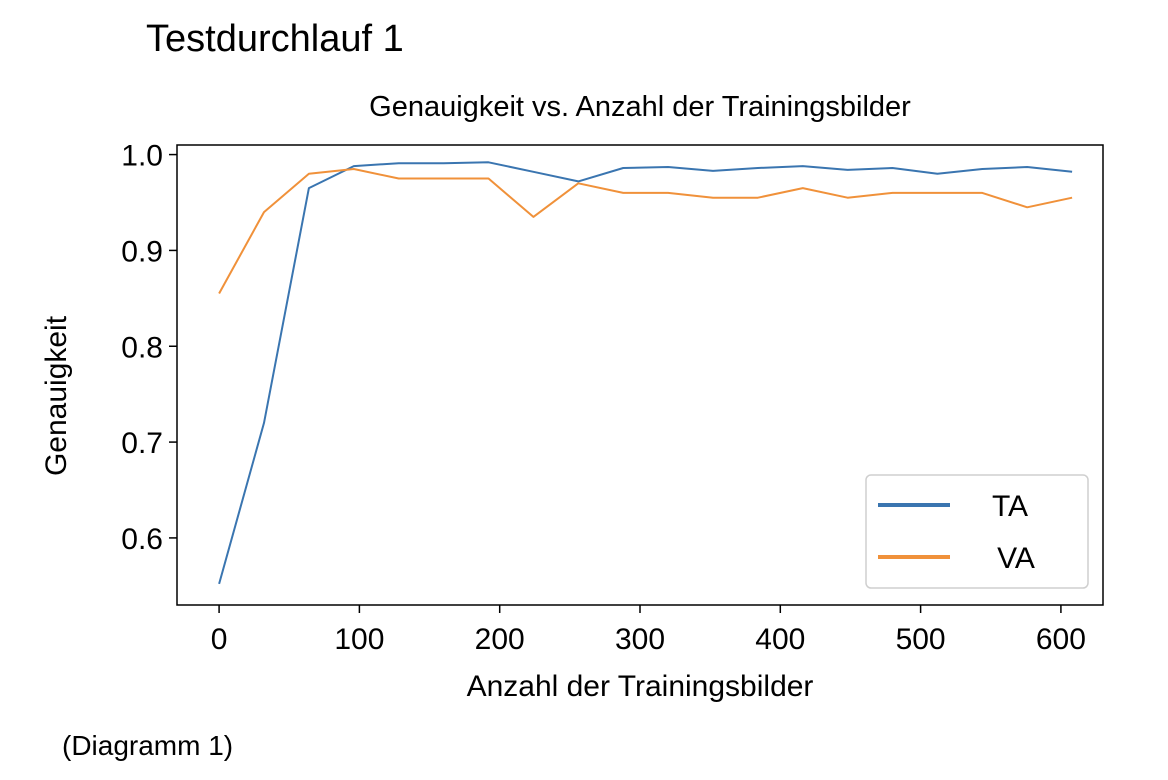 This screenshot has height=780, width=1168. I want to click on x-tick-label: 300, so click(640, 639).